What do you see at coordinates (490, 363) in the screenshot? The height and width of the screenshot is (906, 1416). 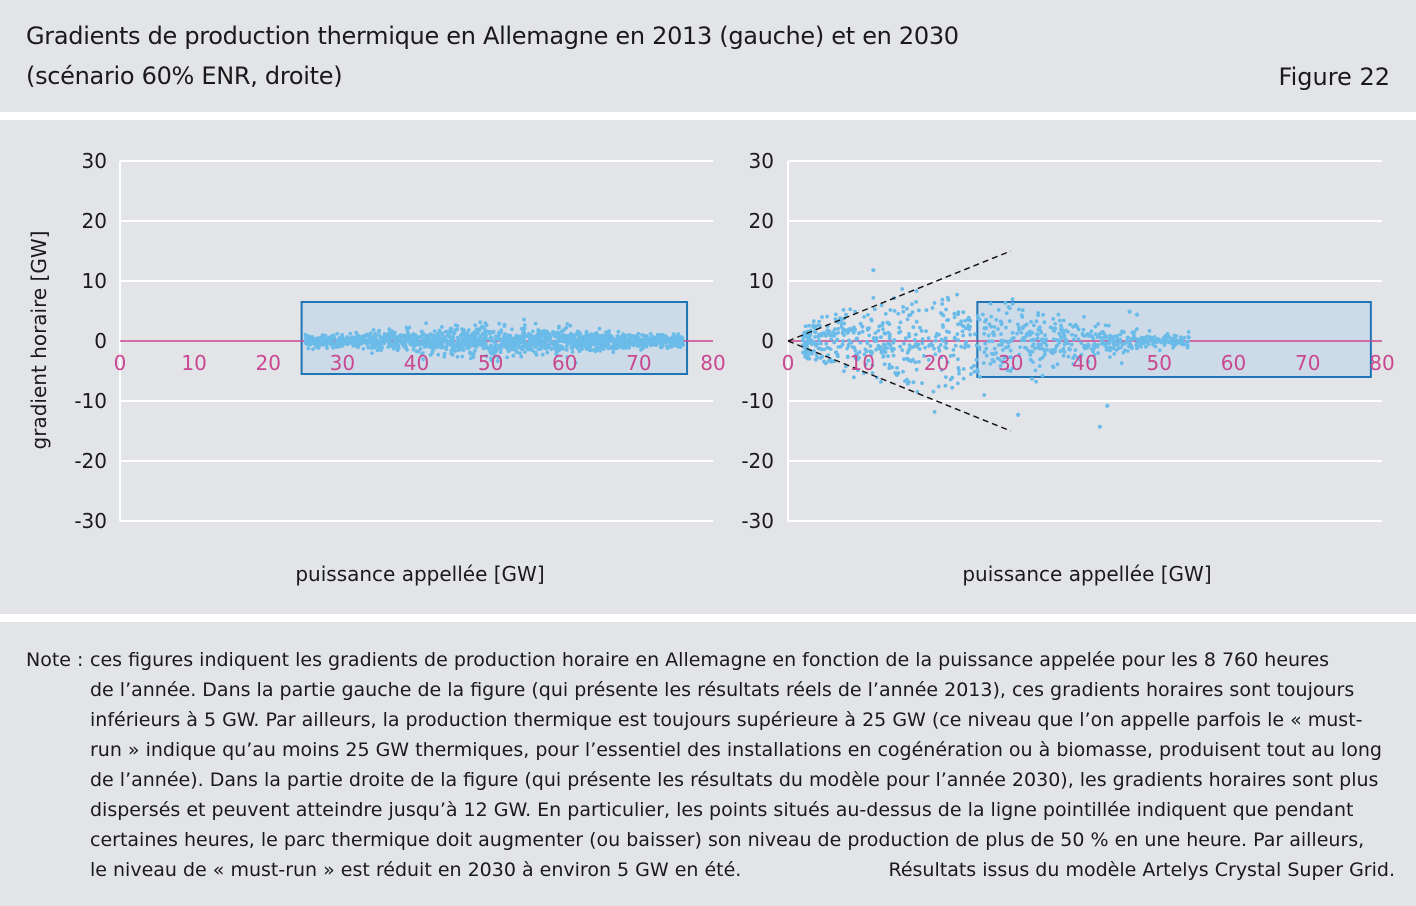 I see `x-tick-label: 50` at bounding box center [490, 363].